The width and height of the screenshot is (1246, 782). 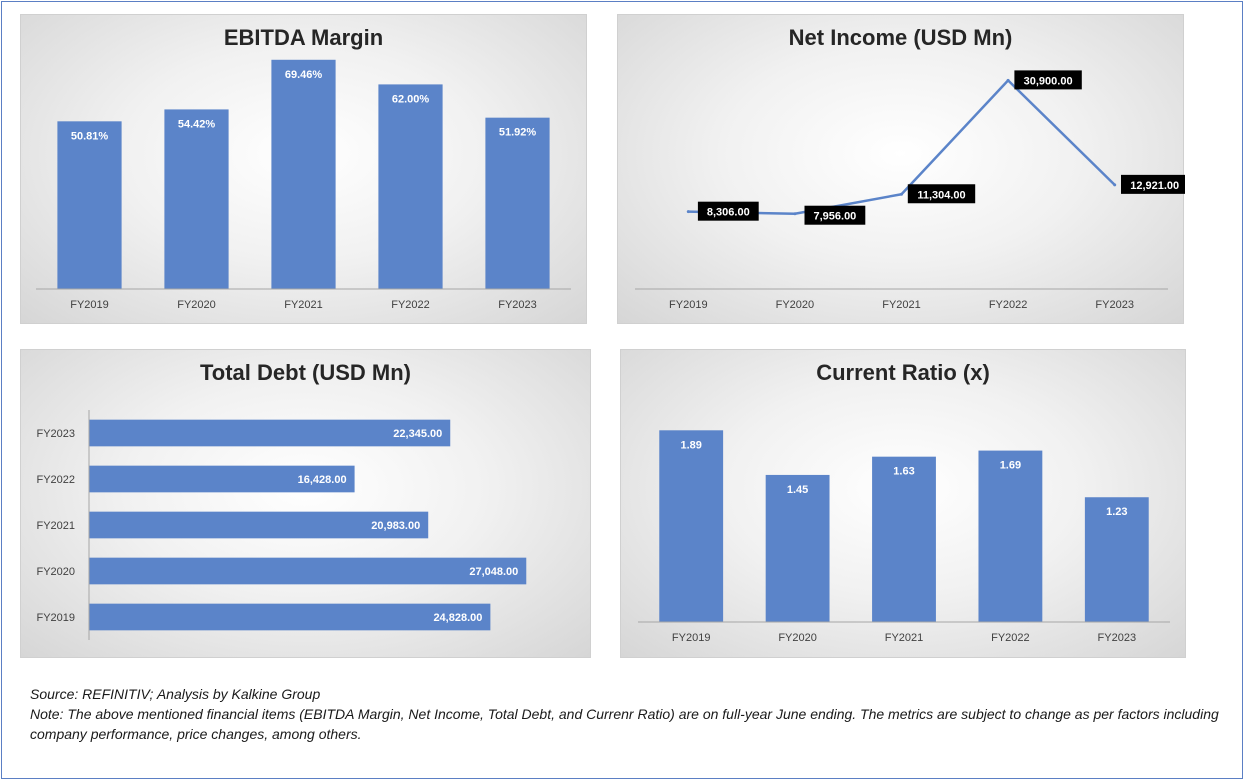 I want to click on data-label-box-fy2023, so click(x=1153, y=184).